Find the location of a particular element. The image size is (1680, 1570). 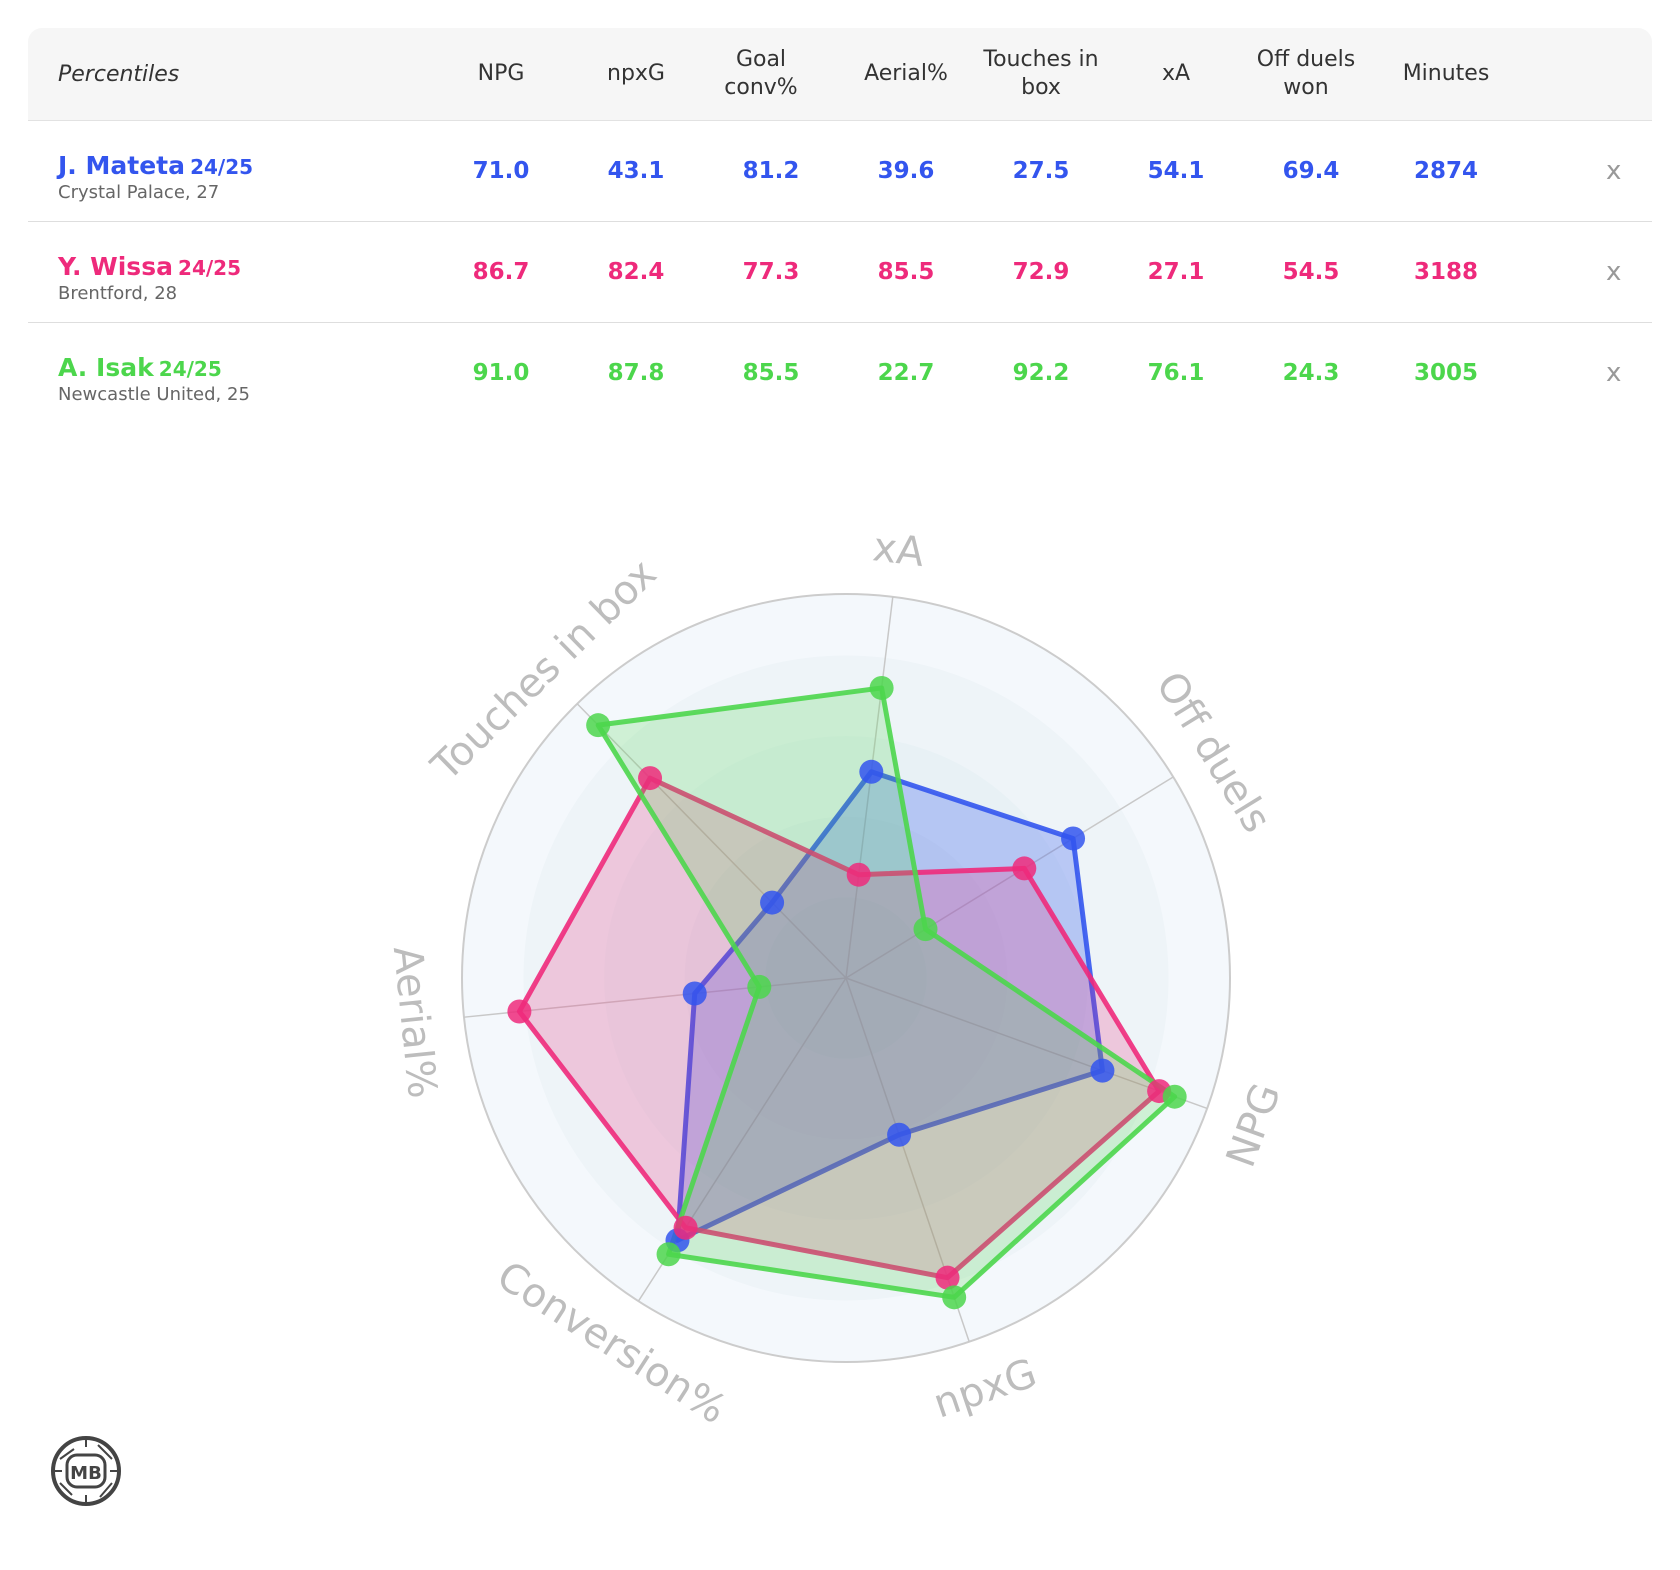

value-aerial: 39.6 is located at coordinates (906, 171).